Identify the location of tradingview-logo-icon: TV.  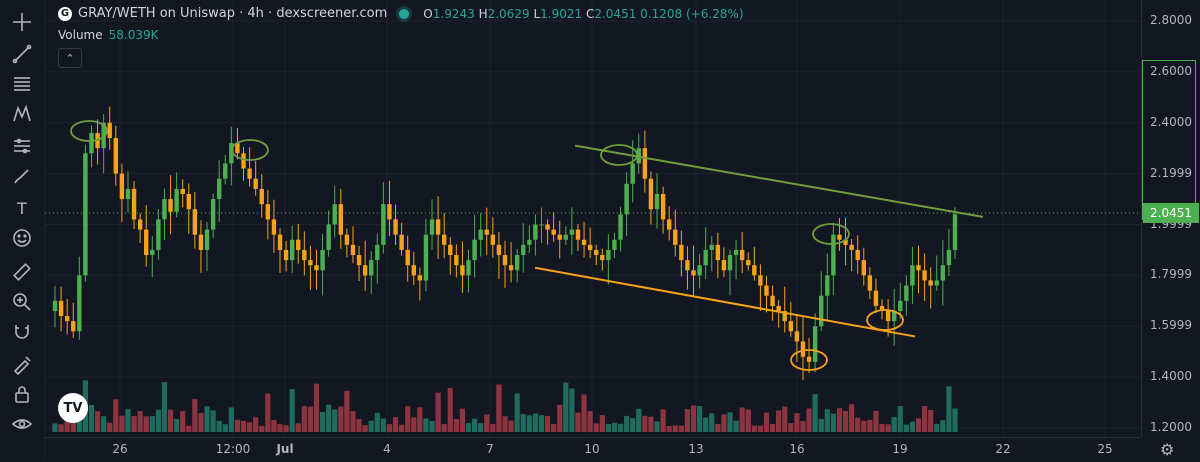
(73, 408).